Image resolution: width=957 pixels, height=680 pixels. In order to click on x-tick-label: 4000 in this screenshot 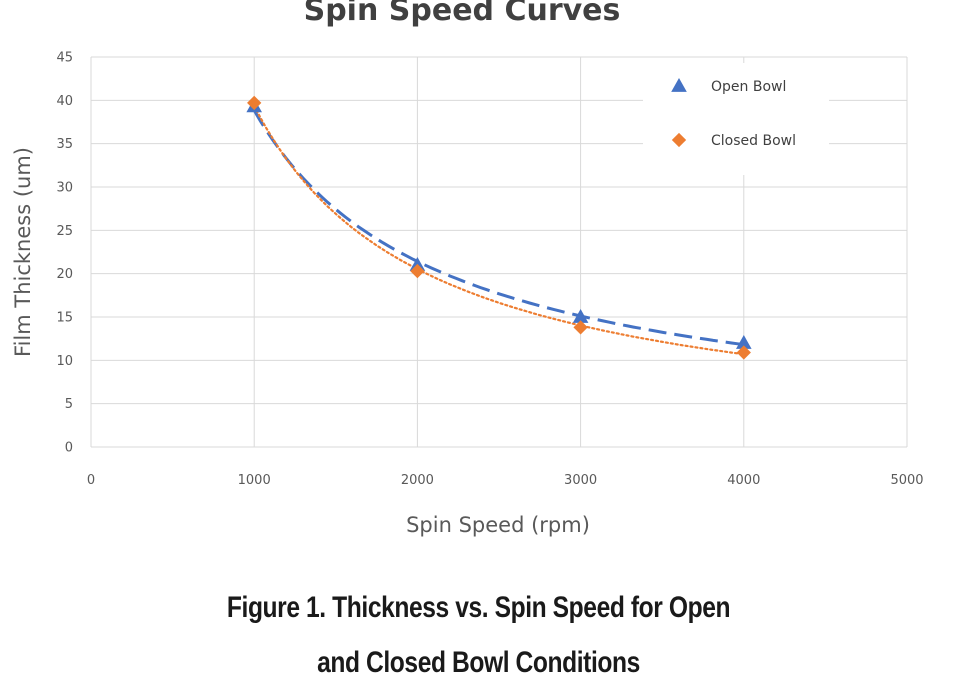, I will do `click(743, 480)`.